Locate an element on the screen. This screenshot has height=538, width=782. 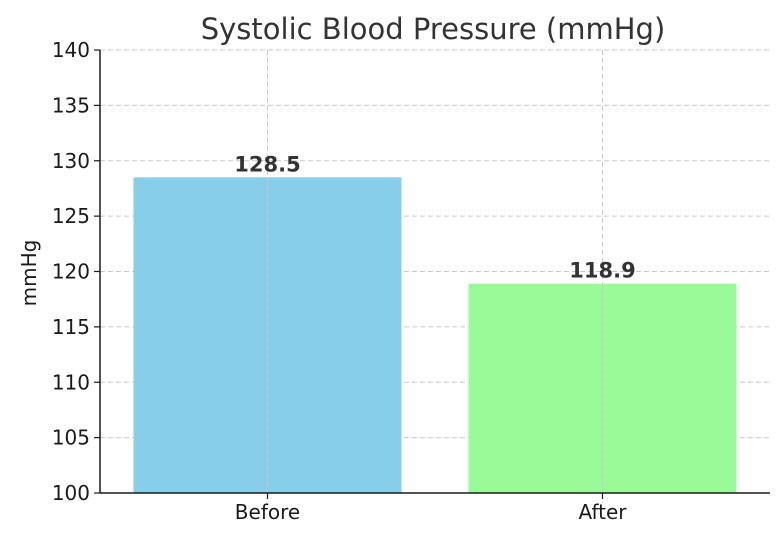
x-axis-ticks: Before After is located at coordinates (431, 508).